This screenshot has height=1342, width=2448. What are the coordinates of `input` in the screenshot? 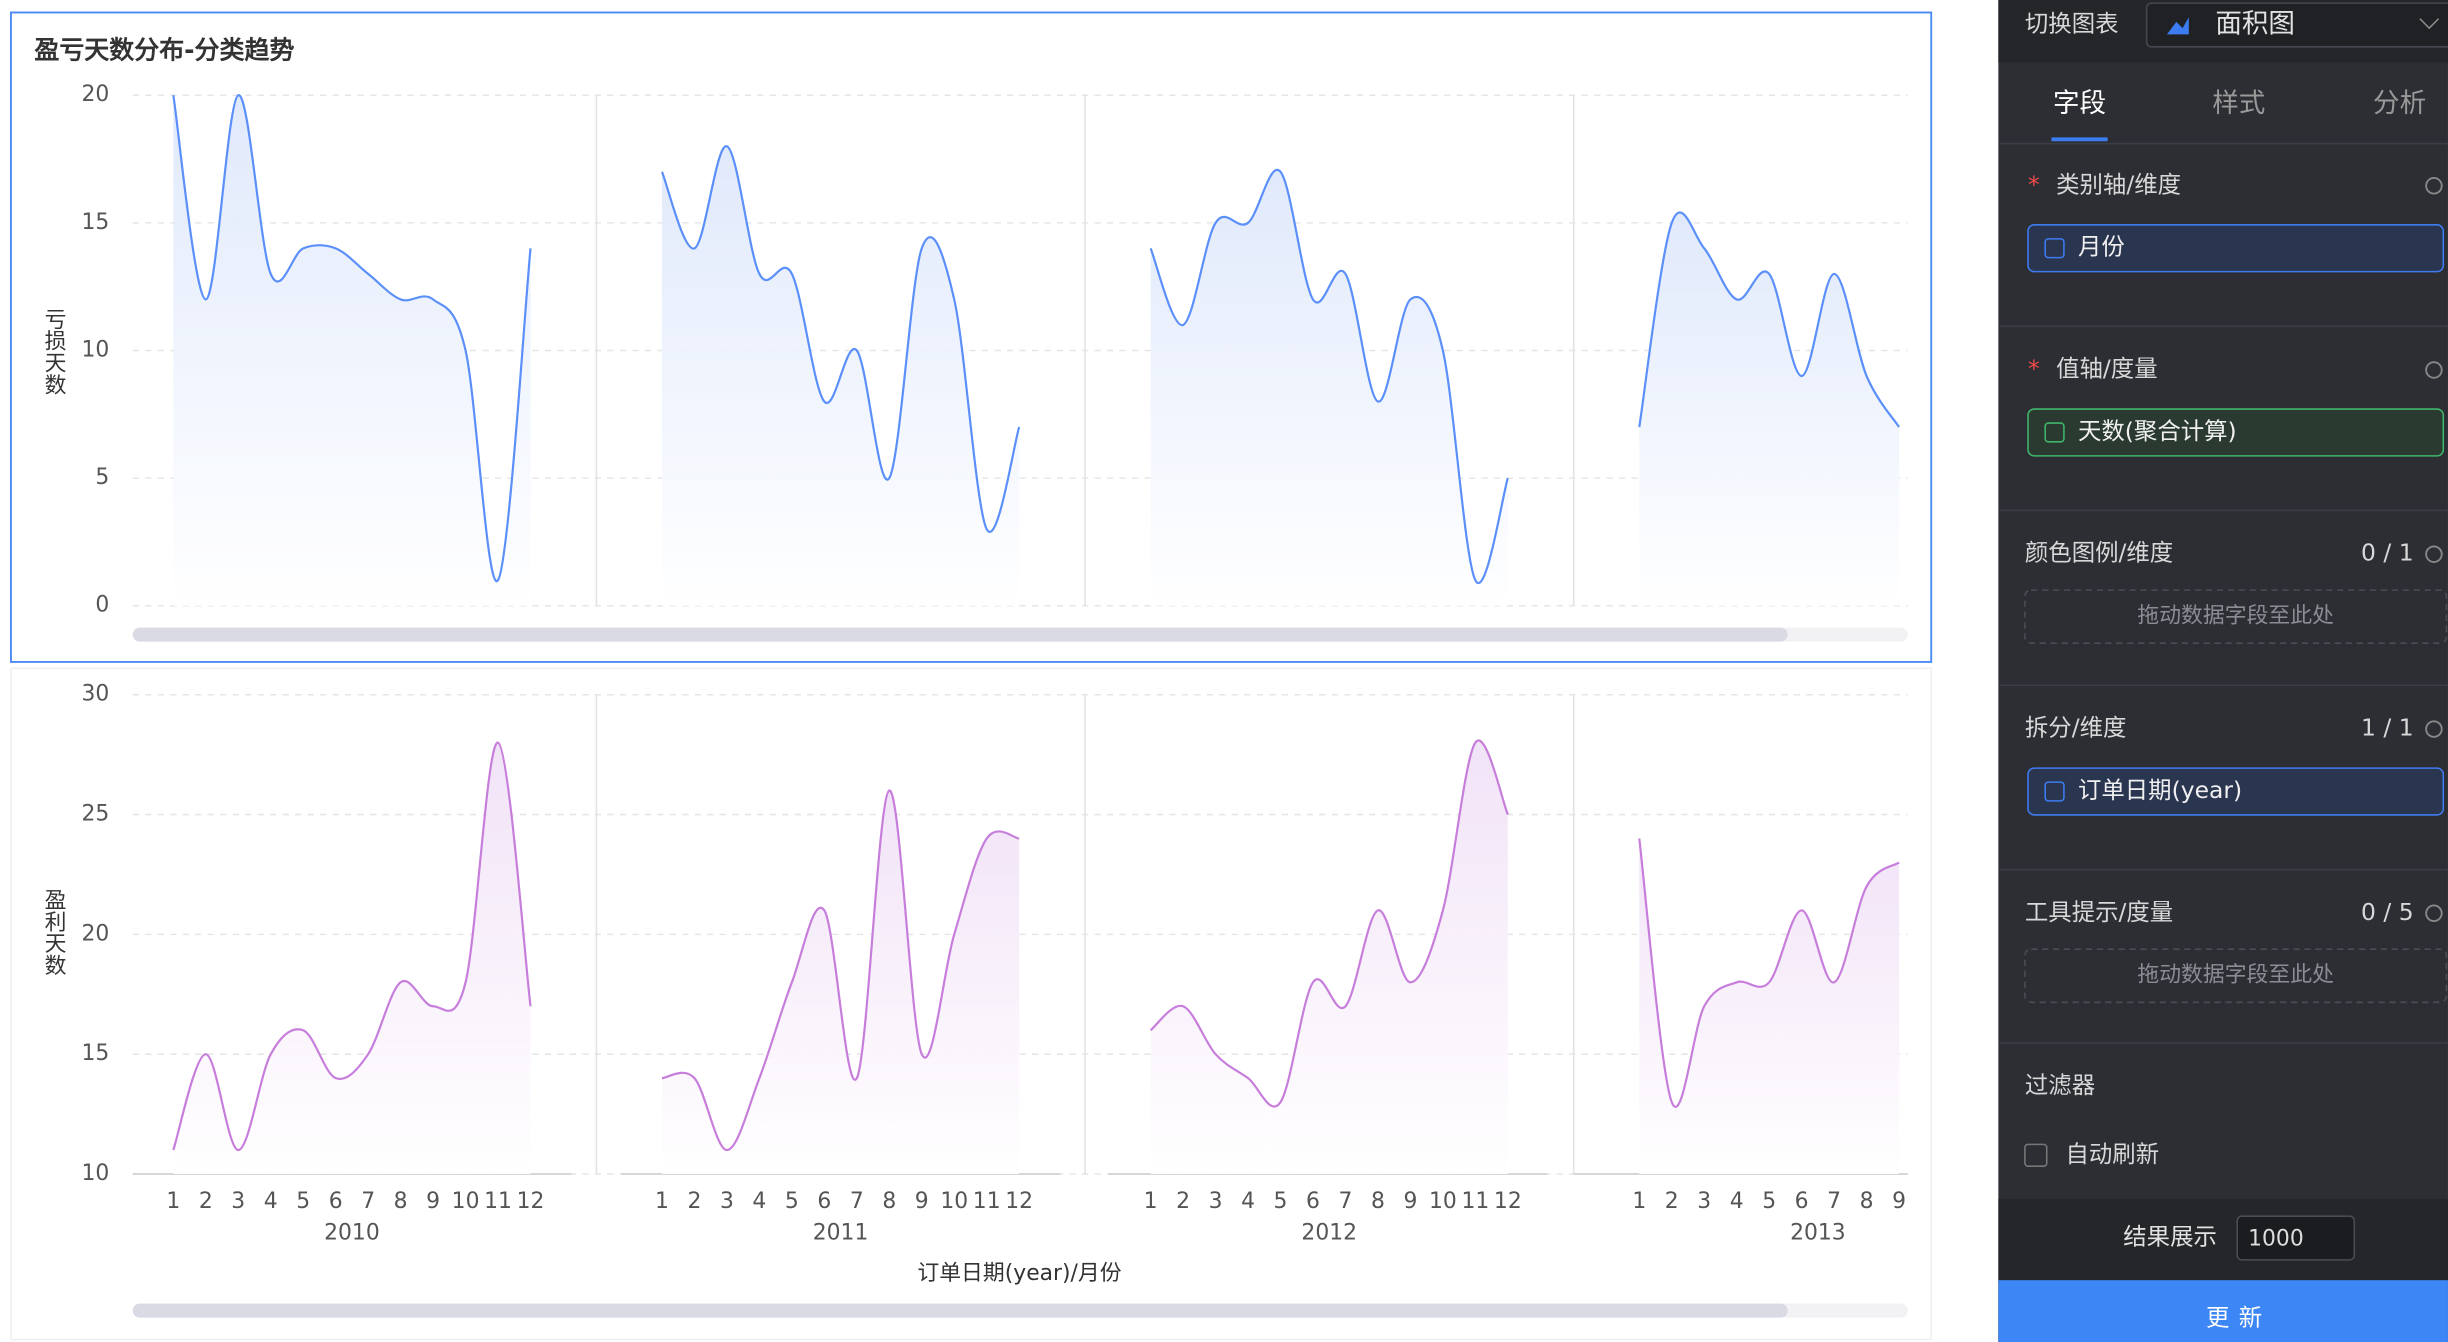 It's located at (2296, 1238).